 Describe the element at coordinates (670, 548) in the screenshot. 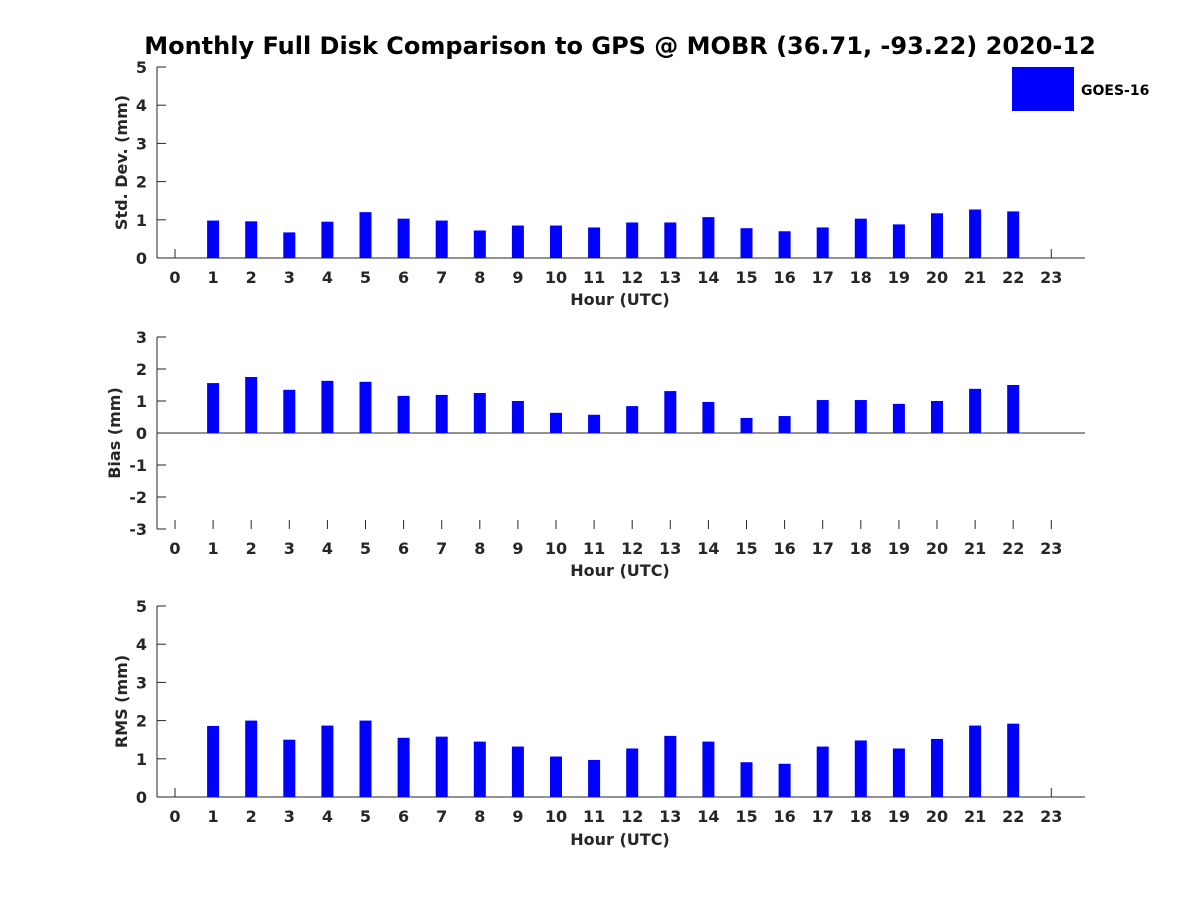

I see `bias-xtick-label: 13` at that location.